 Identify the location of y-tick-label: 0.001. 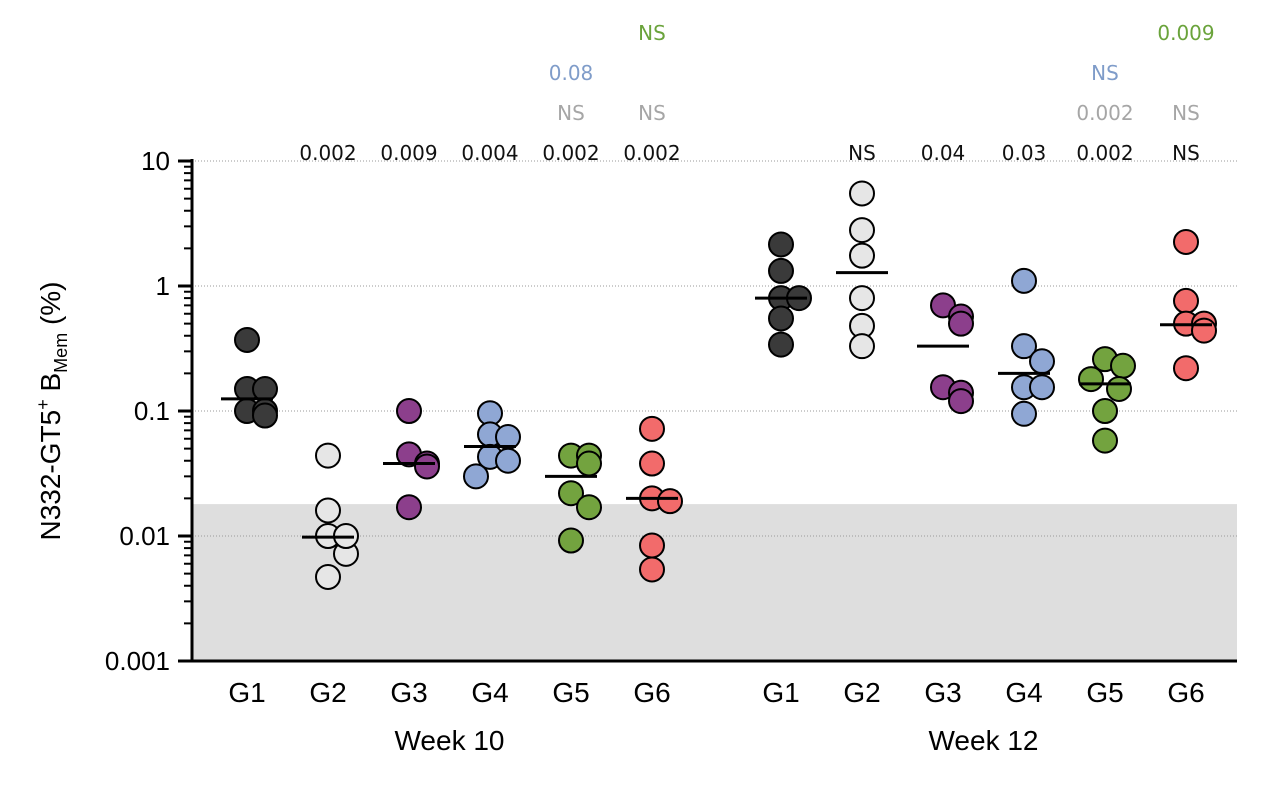
(137, 661).